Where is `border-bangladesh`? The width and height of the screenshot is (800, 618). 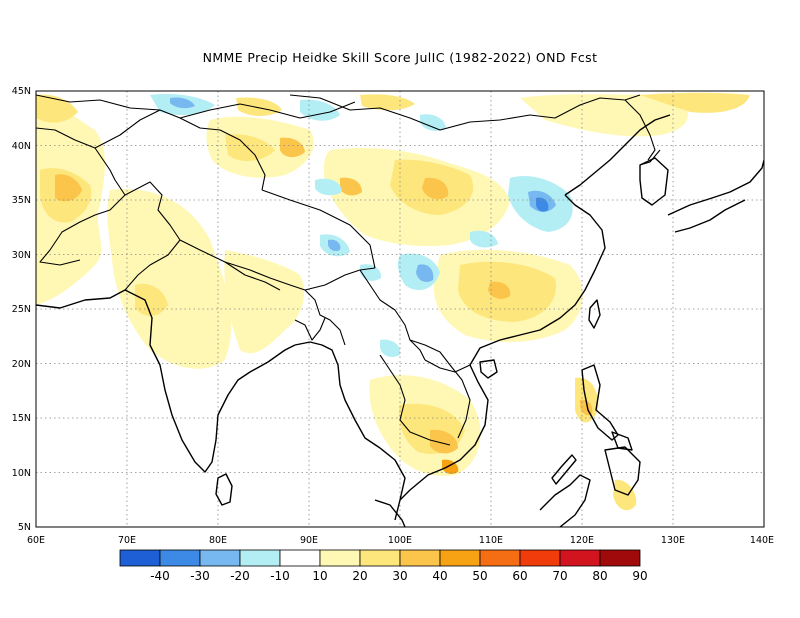
border-bangladesh is located at coordinates (310, 329).